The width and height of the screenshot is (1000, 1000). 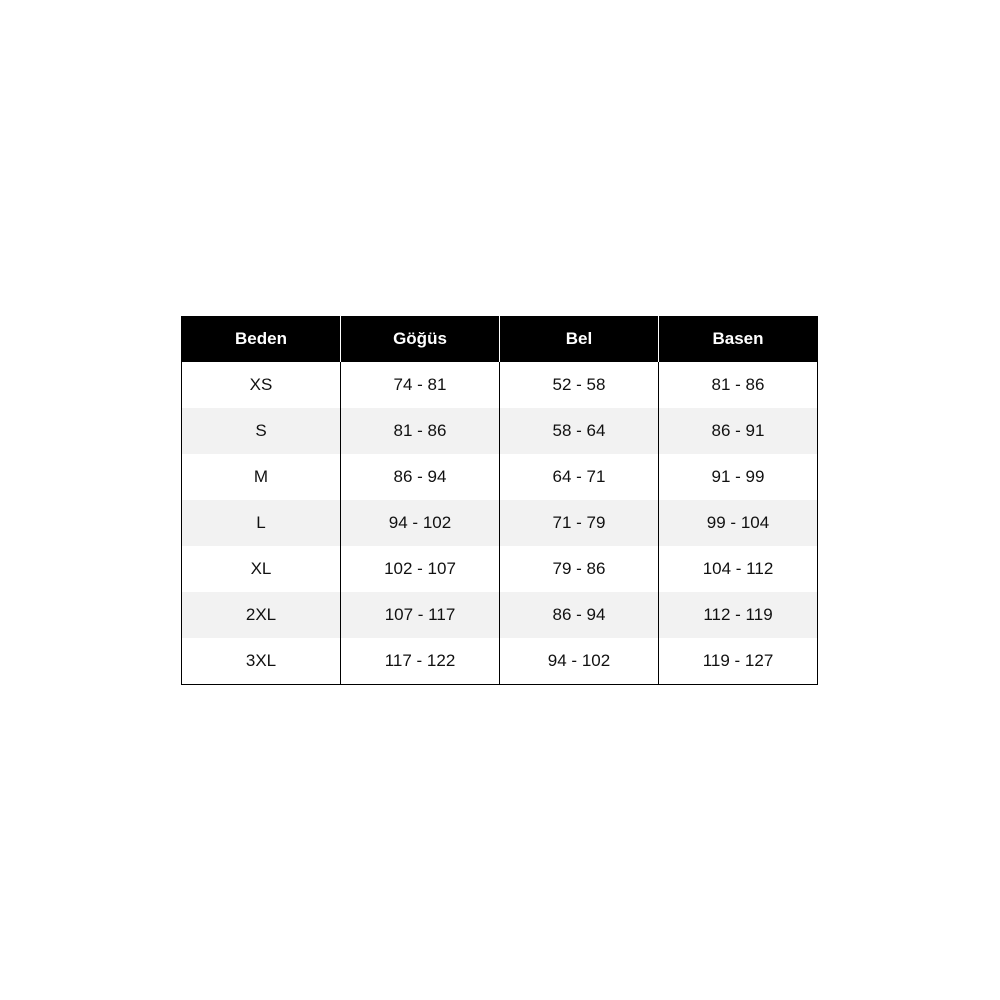 I want to click on table-row: L 94 - 102 71 - 79 99 - 104, so click(x=499, y=523).